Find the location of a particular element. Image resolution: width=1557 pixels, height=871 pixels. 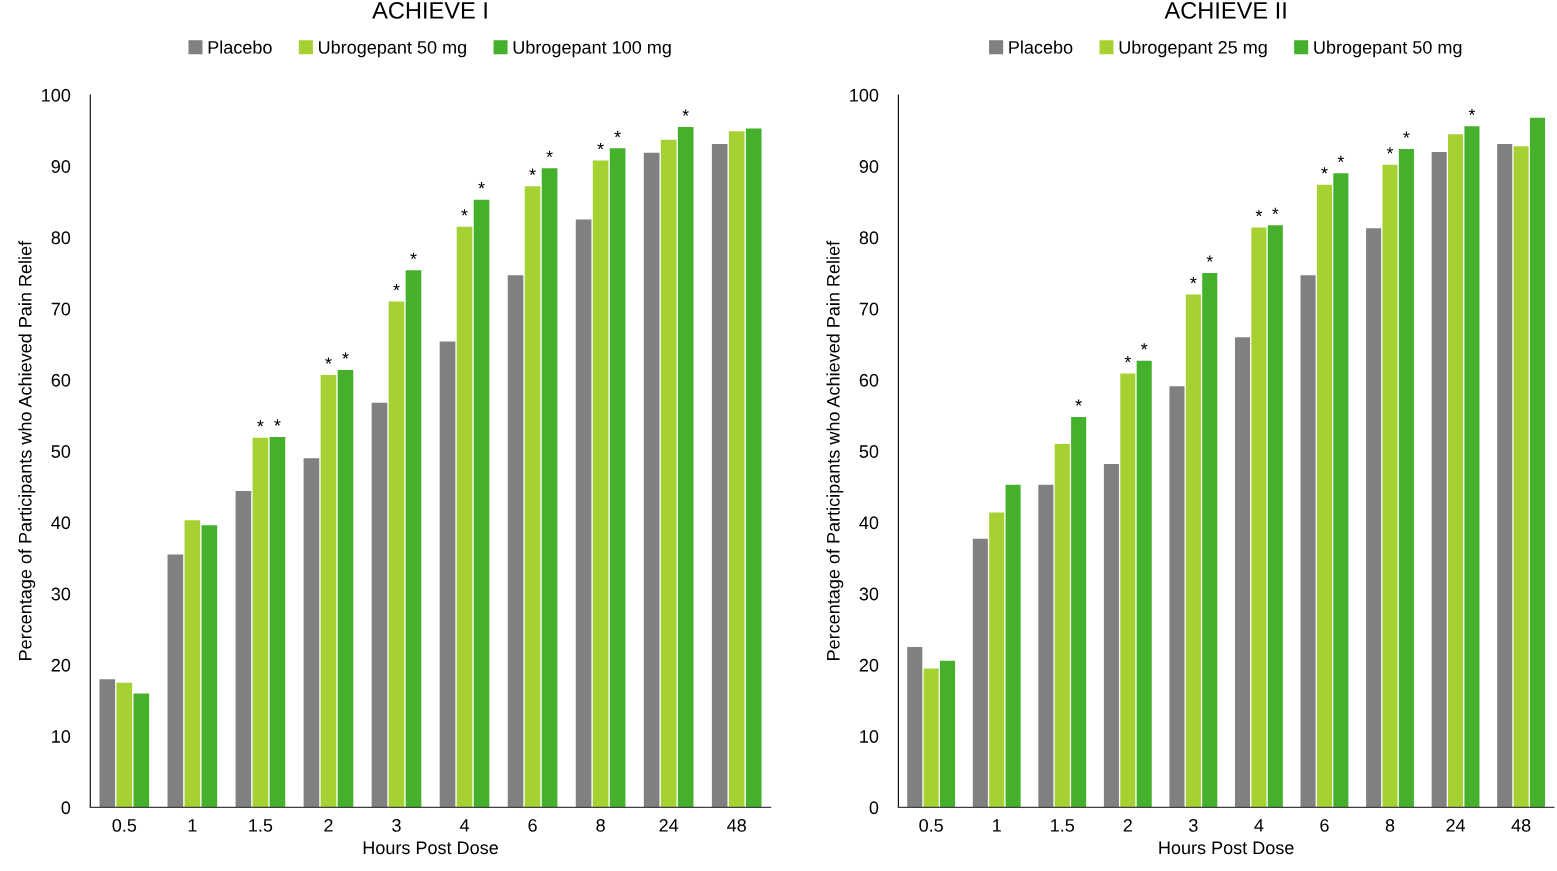

x-tick-label: 6 is located at coordinates (532, 825).